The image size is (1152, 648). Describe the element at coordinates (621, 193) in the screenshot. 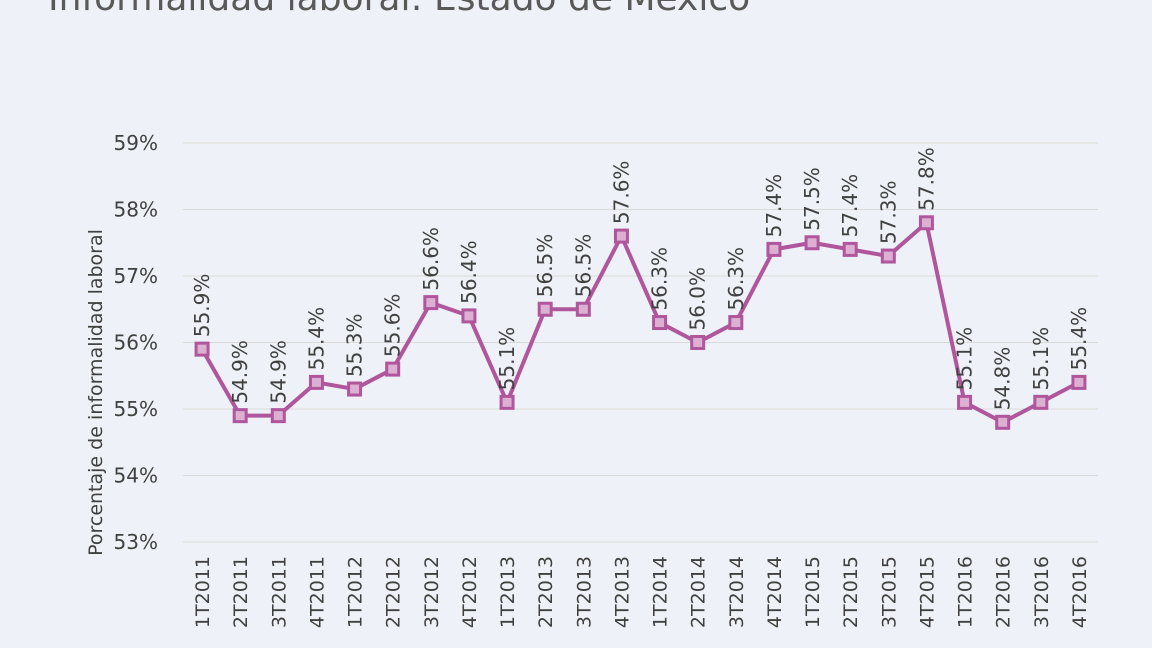

I see `data-label: 57.6%` at that location.